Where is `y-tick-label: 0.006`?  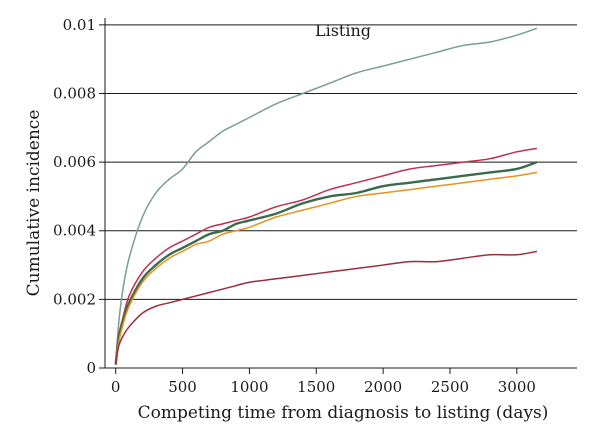 y-tick-label: 0.006 is located at coordinates (74, 162).